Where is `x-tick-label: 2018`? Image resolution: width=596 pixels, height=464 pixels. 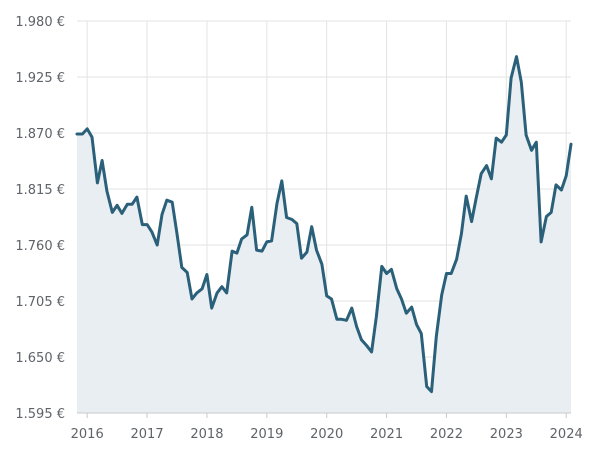 x-tick-label: 2018 is located at coordinates (206, 434).